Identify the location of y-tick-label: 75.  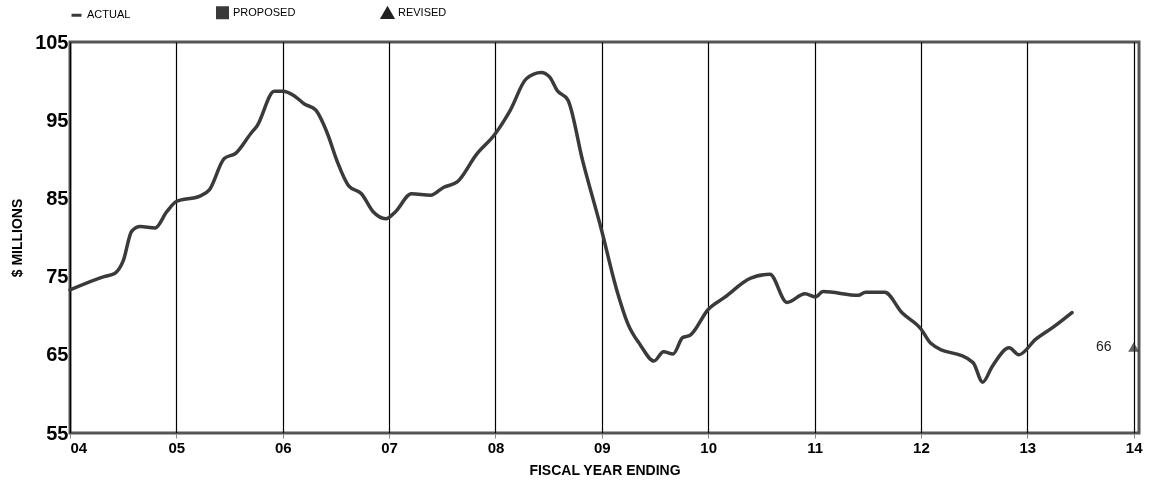
(57, 276).